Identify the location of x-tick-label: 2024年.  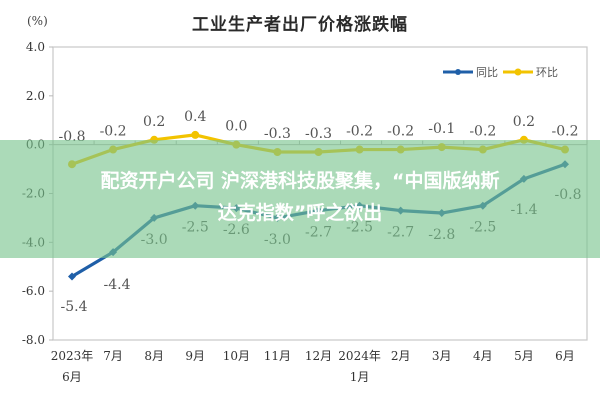
(359, 356).